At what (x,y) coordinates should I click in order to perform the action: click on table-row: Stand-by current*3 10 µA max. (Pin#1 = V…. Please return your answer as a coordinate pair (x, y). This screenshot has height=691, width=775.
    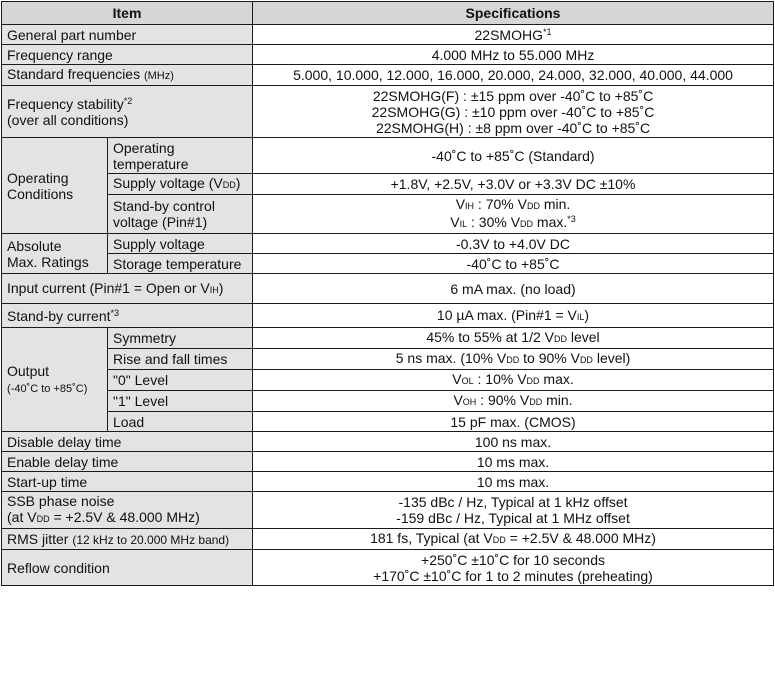
    Looking at the image, I should click on (387, 315).